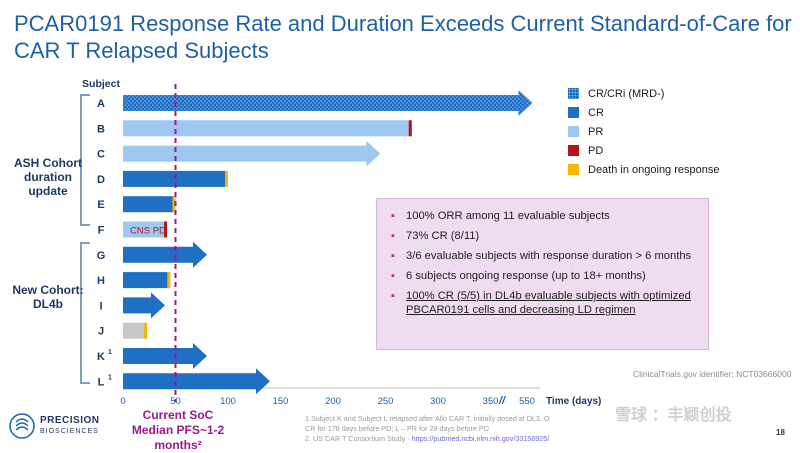 The image size is (800, 453). Describe the element at coordinates (101, 84) in the screenshot. I see `subject-axis-header: Subject` at that location.